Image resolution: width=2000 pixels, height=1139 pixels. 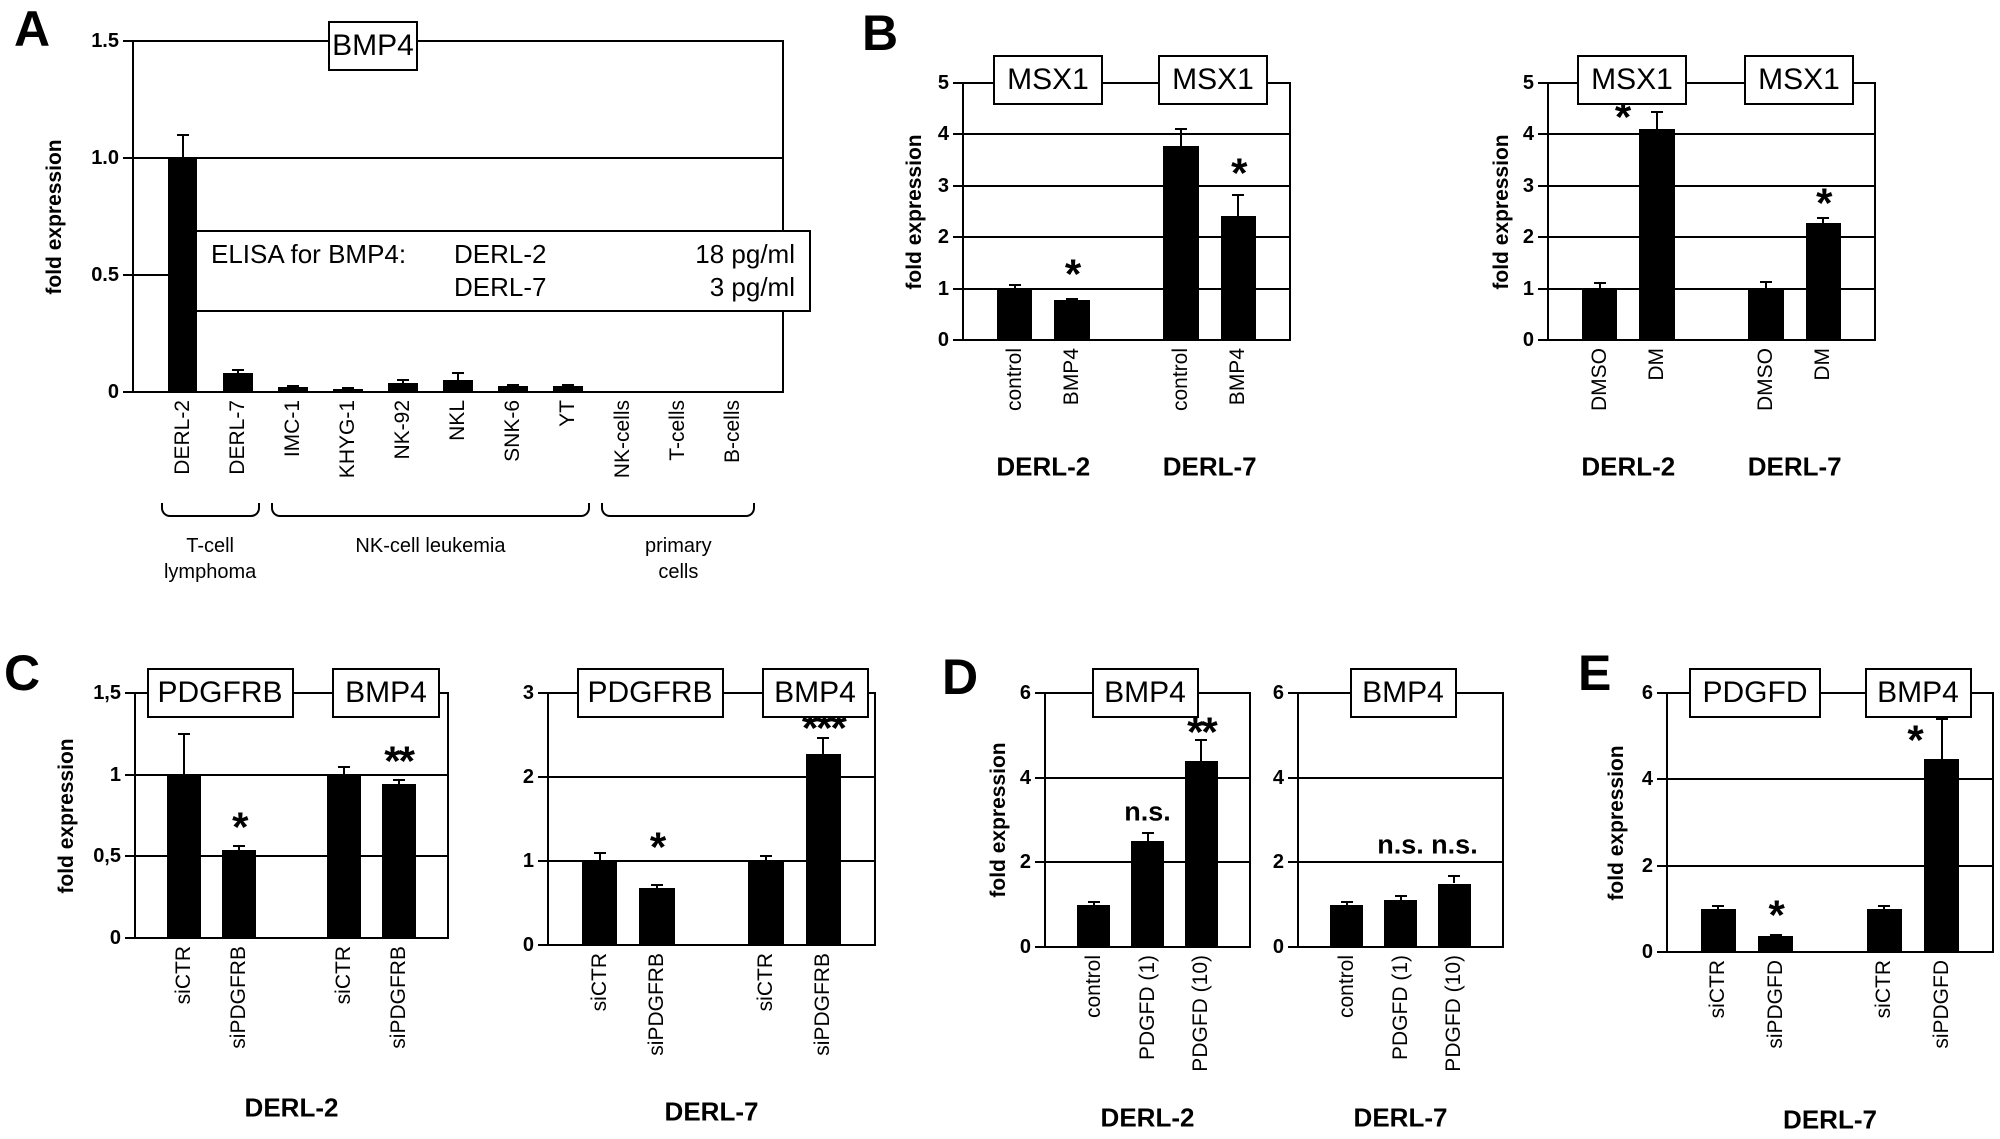 I want to click on group-label: DERL-2, so click(x=1043, y=466).